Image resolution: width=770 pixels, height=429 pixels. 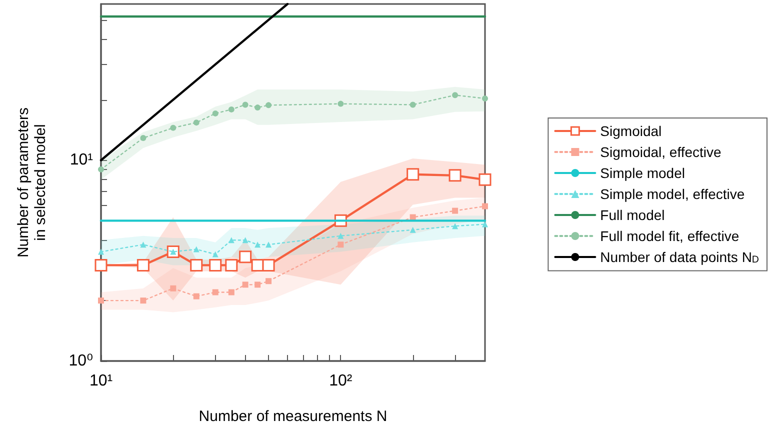 I want to click on legend-label: Sigmoidal, effective, so click(x=661, y=152).